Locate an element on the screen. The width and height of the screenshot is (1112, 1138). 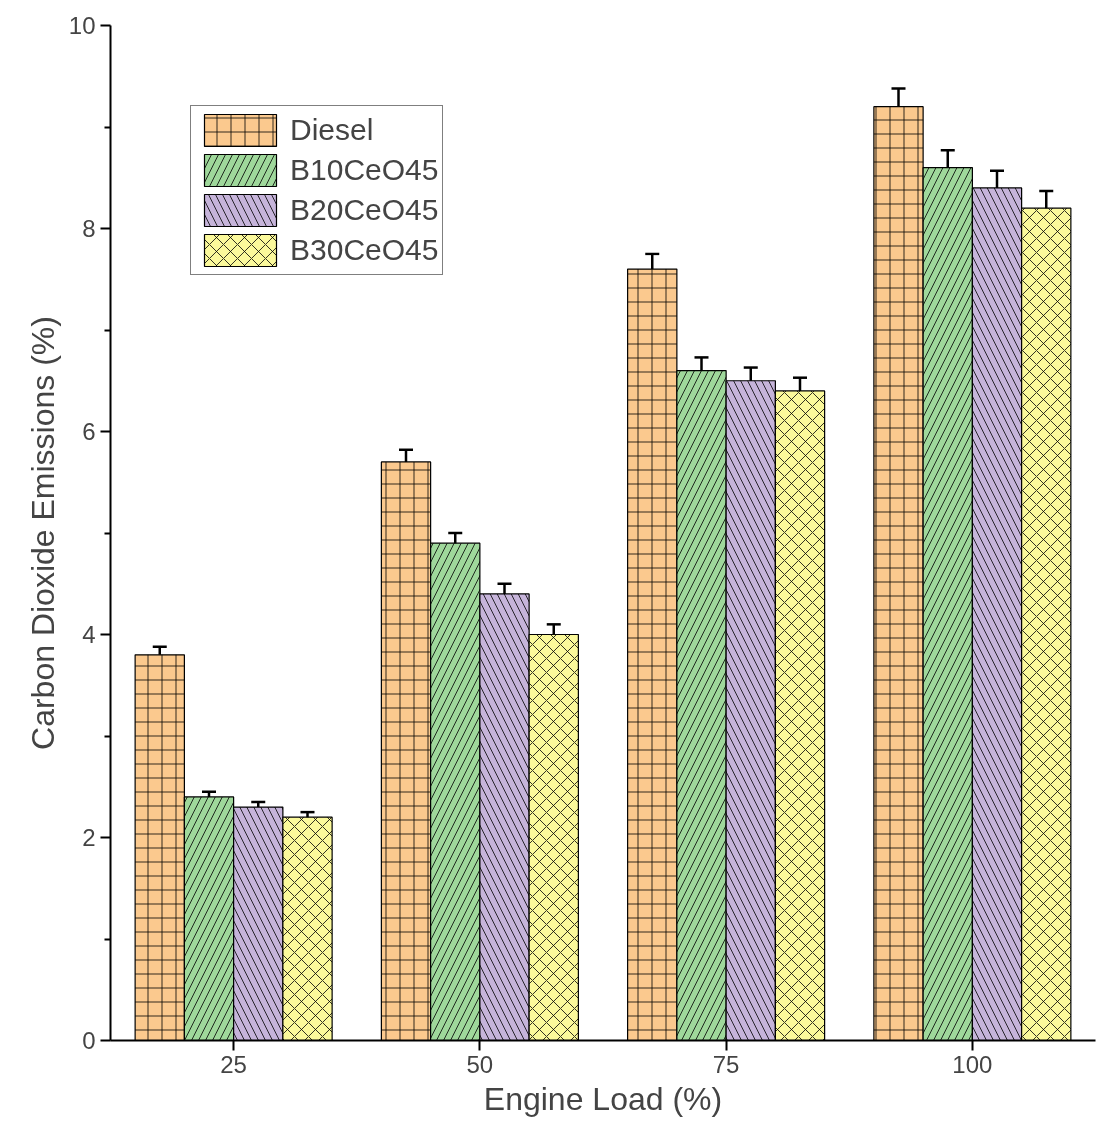
y-tick-label: 0 is located at coordinates (89, 1040).